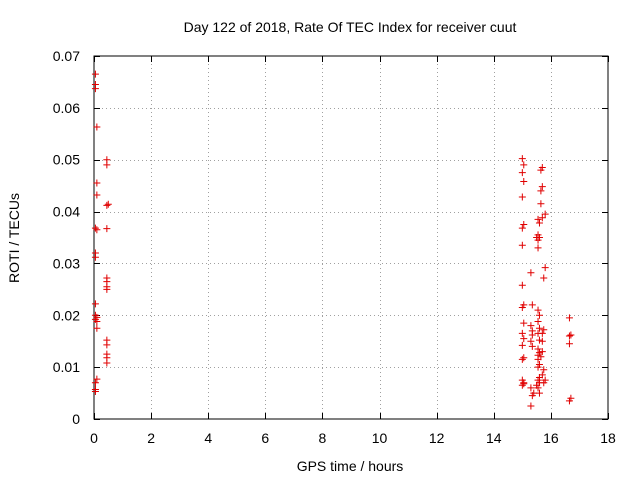 The width and height of the screenshot is (640, 480). I want to click on x-tick-label: 6, so click(265, 438).